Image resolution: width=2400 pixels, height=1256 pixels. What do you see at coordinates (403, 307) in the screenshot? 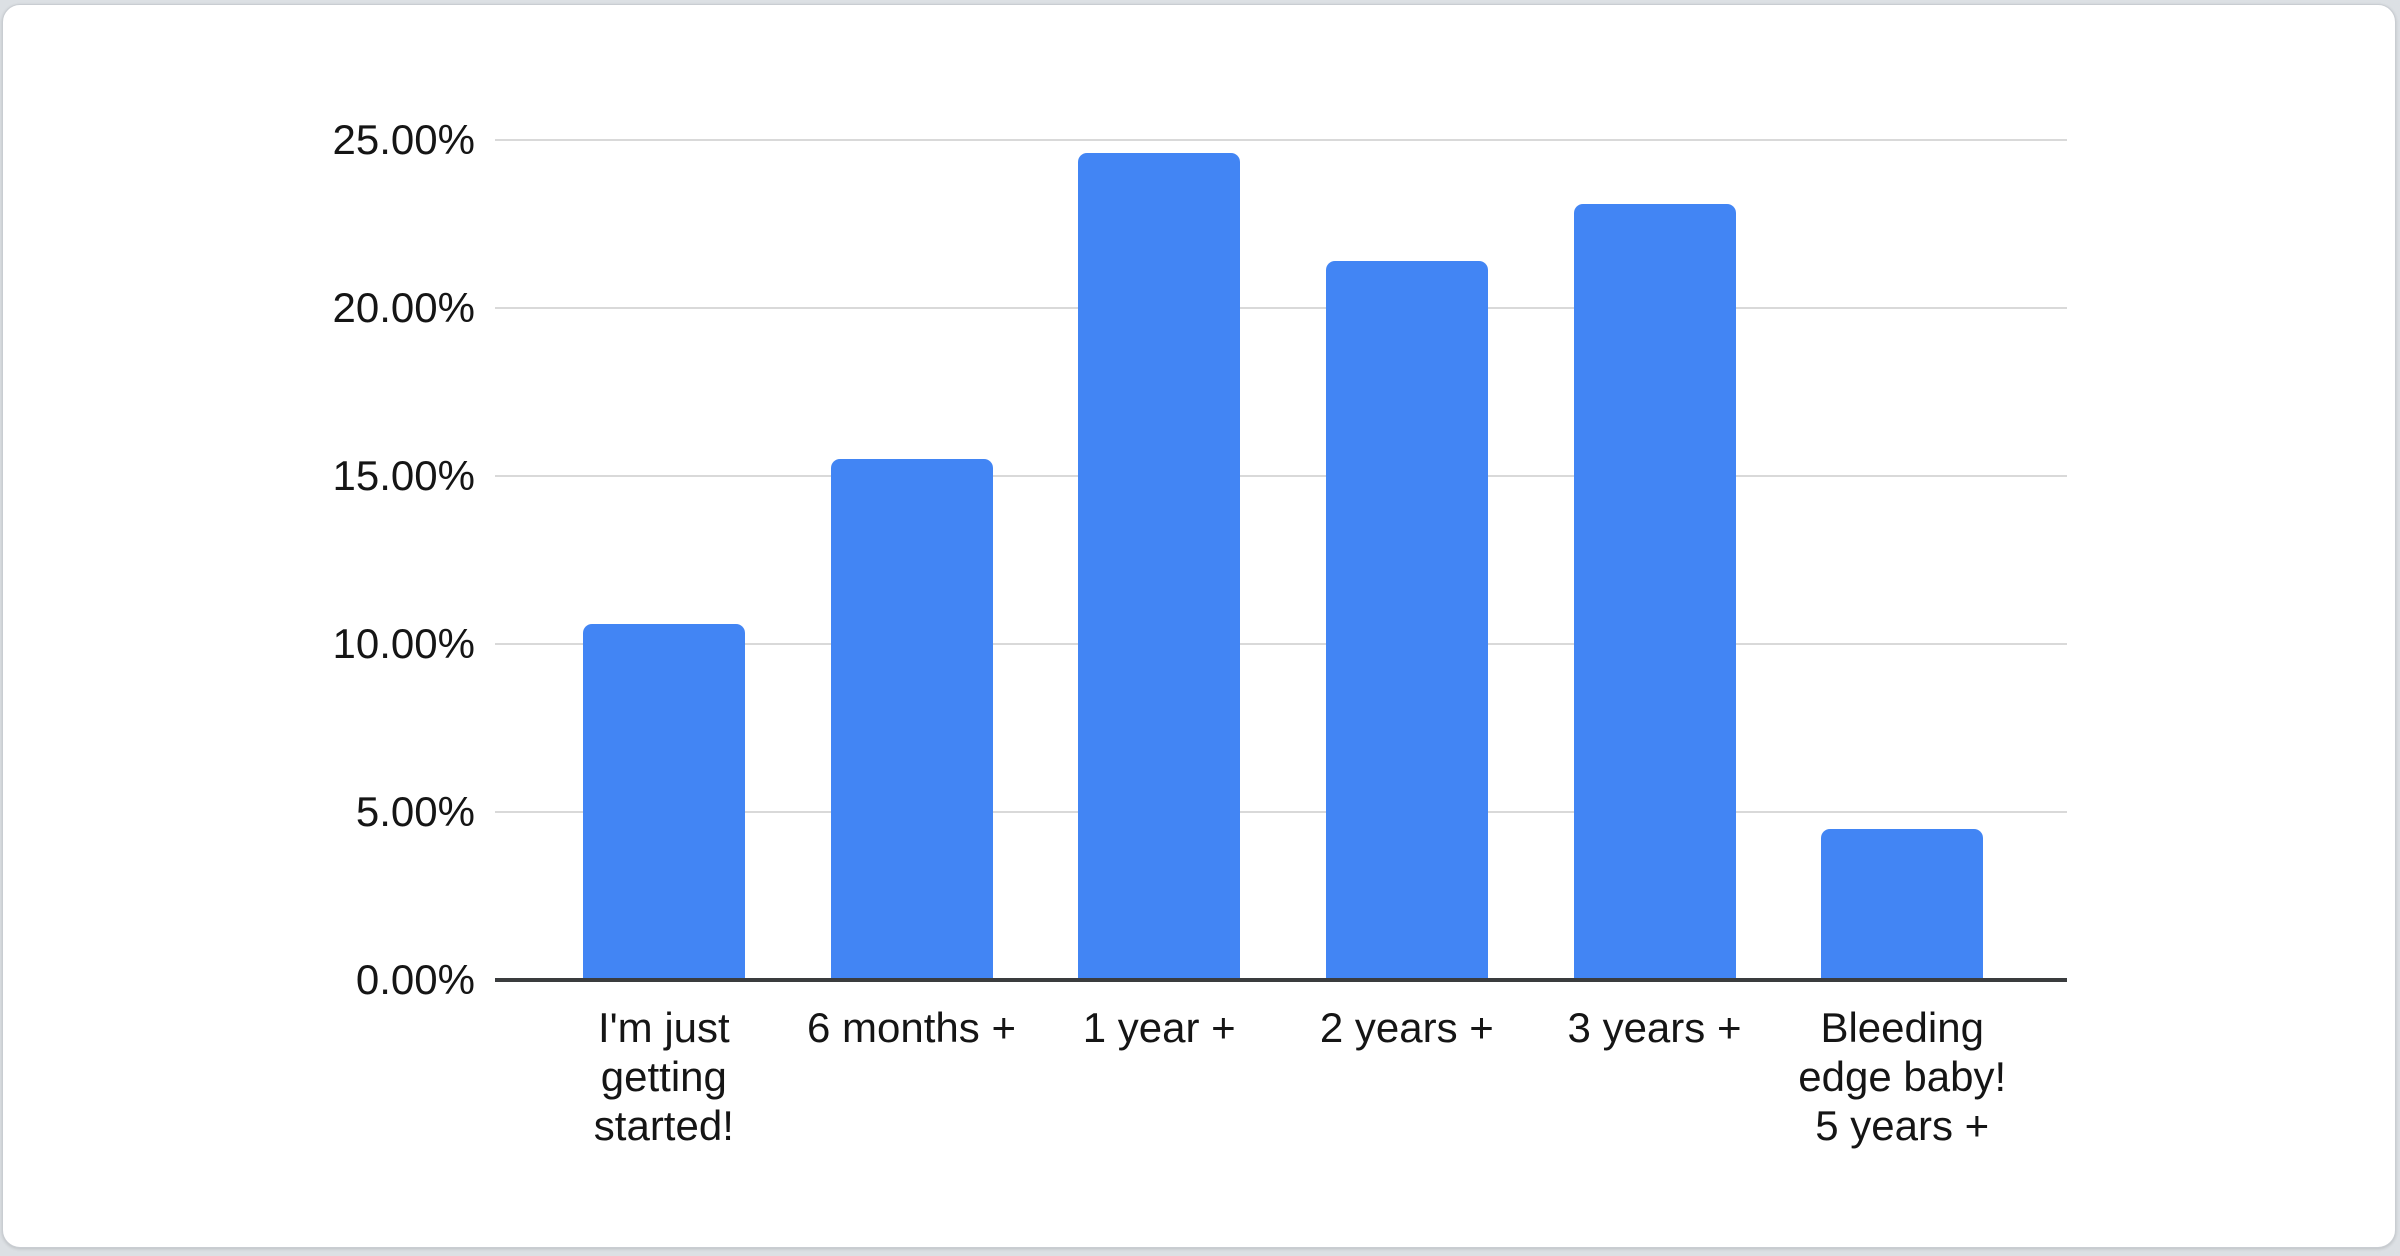
I see `y-axis-tick-label: 20.00%` at bounding box center [403, 307].